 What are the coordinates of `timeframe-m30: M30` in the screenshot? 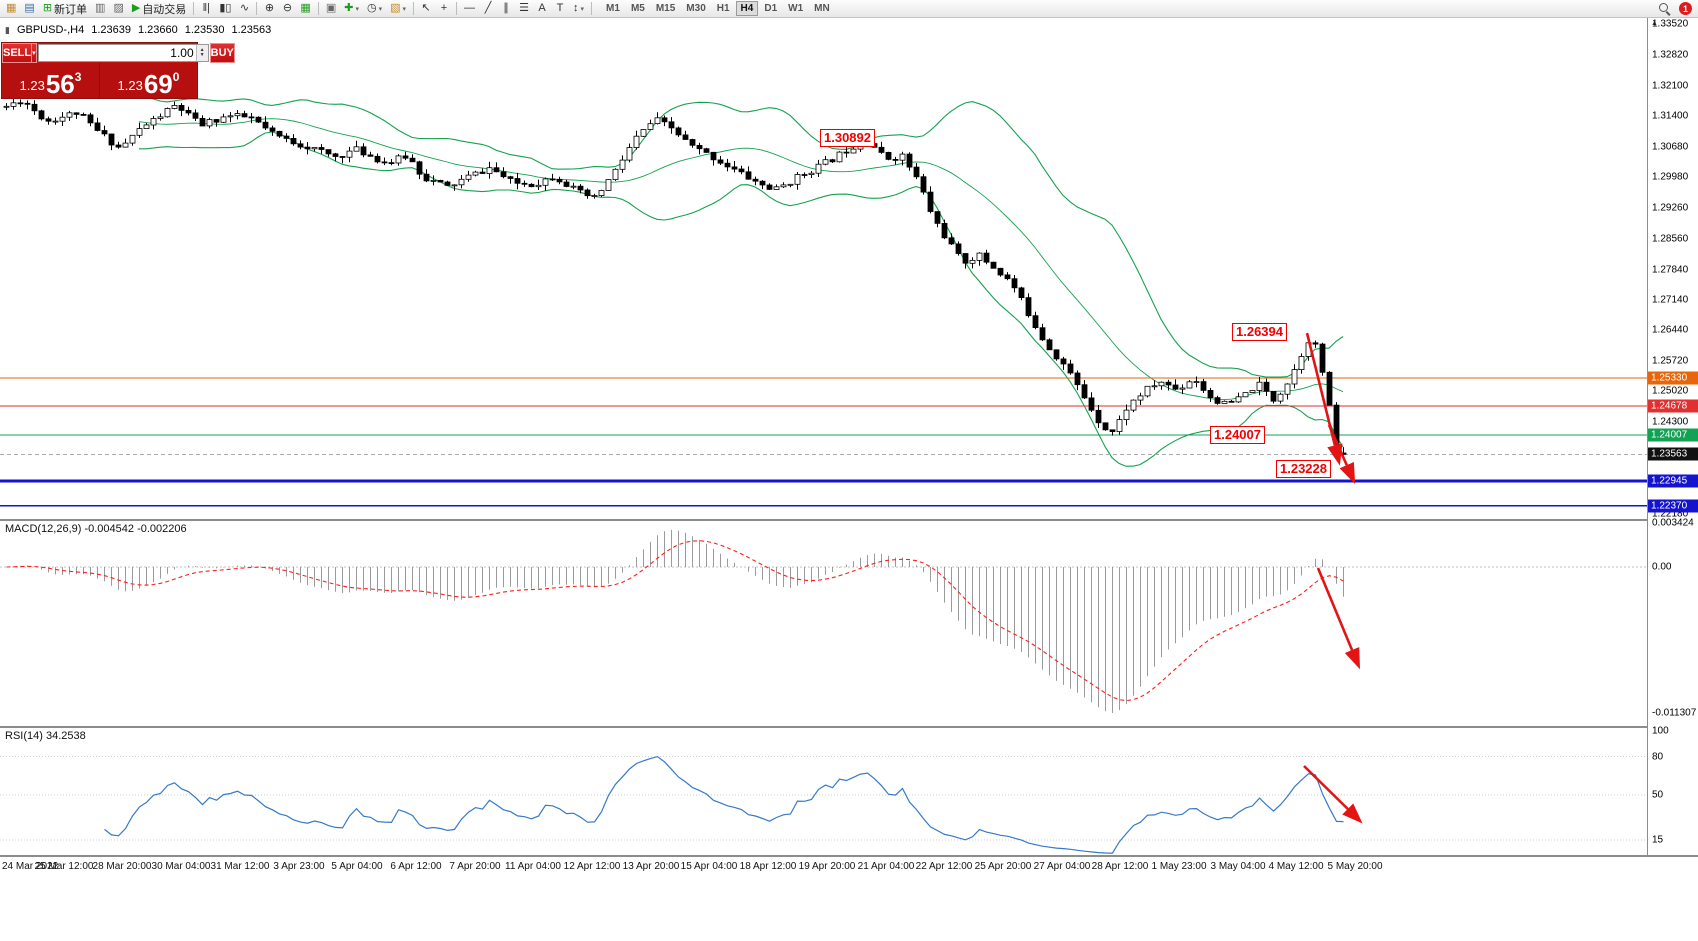 It's located at (696, 8).